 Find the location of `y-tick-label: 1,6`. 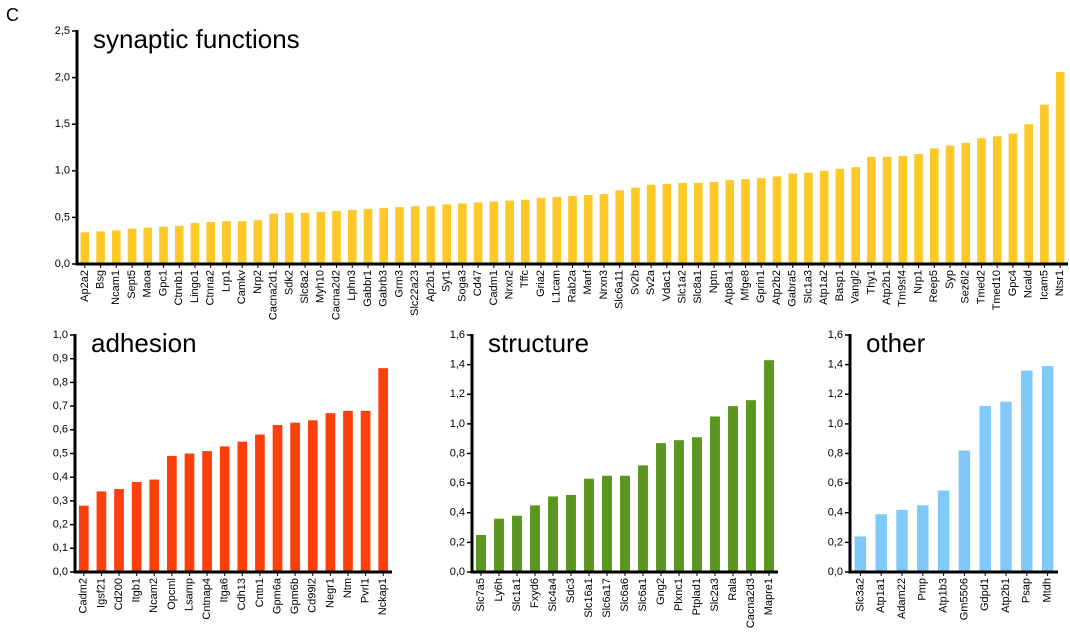

y-tick-label: 1,6 is located at coordinates (457, 335).